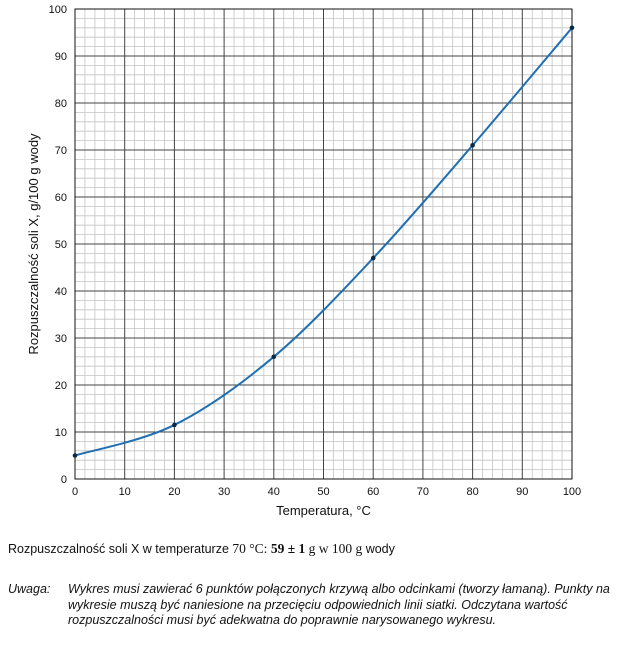 This screenshot has height=659, width=640. What do you see at coordinates (64, 480) in the screenshot?
I see `y-tick-label: 0` at bounding box center [64, 480].